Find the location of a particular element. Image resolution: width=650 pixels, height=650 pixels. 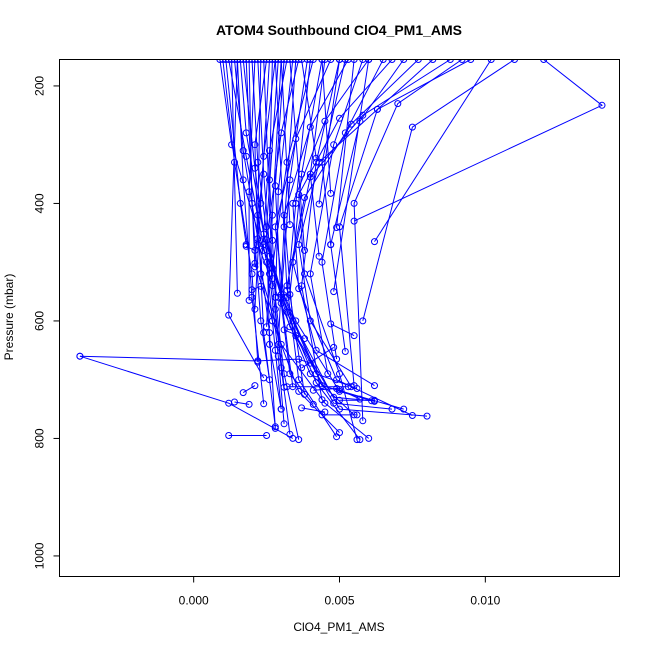

y-tick-label: 400 is located at coordinates (40, 203).